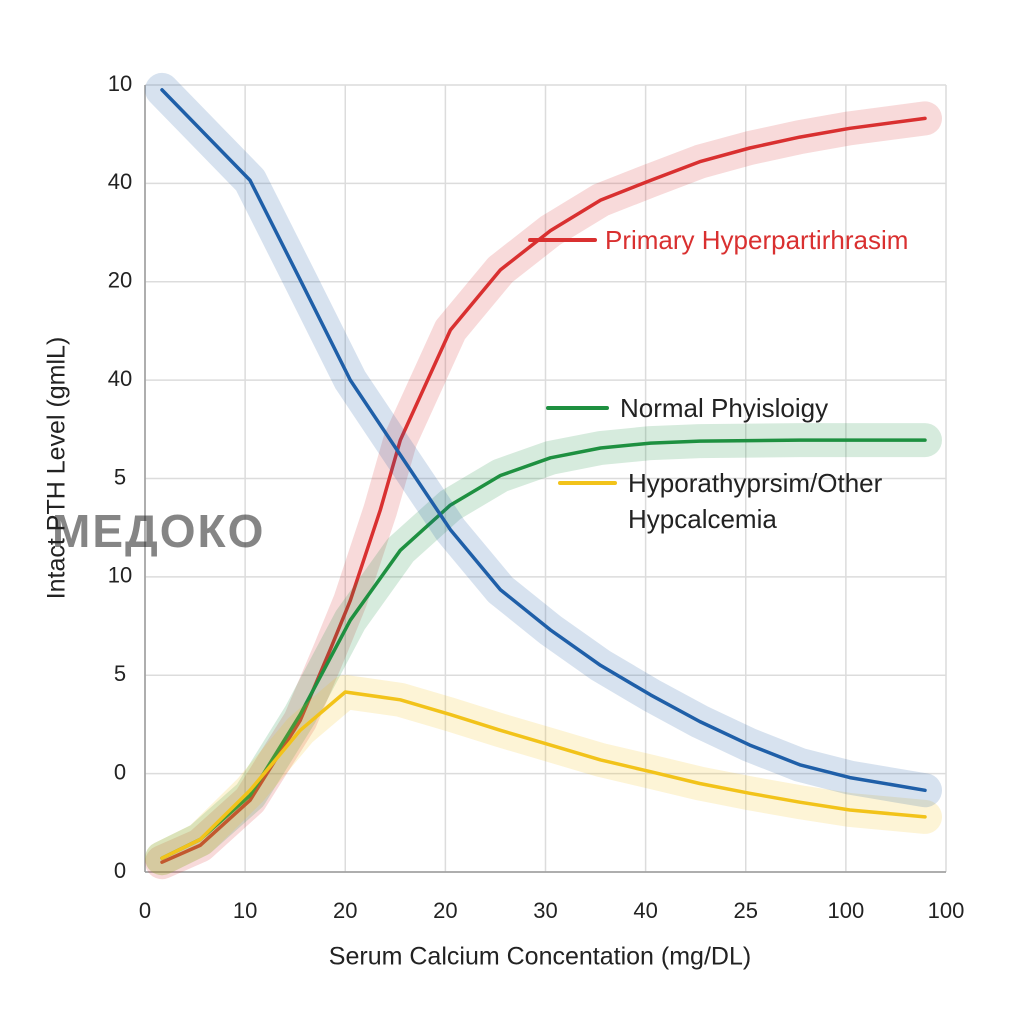  I want to click on y-tick-label: 20, so click(120, 280).